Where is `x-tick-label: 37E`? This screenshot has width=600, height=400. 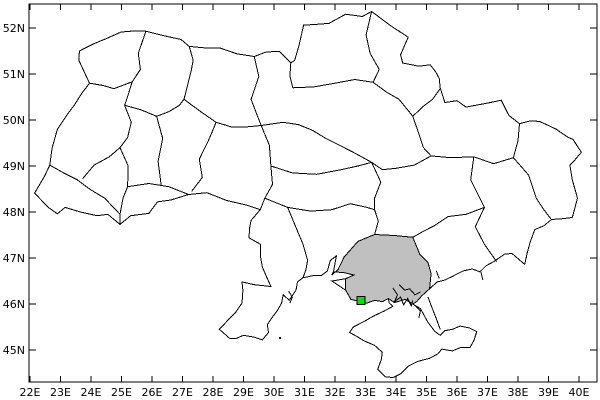
x-tick-label: 37E is located at coordinates (487, 392).